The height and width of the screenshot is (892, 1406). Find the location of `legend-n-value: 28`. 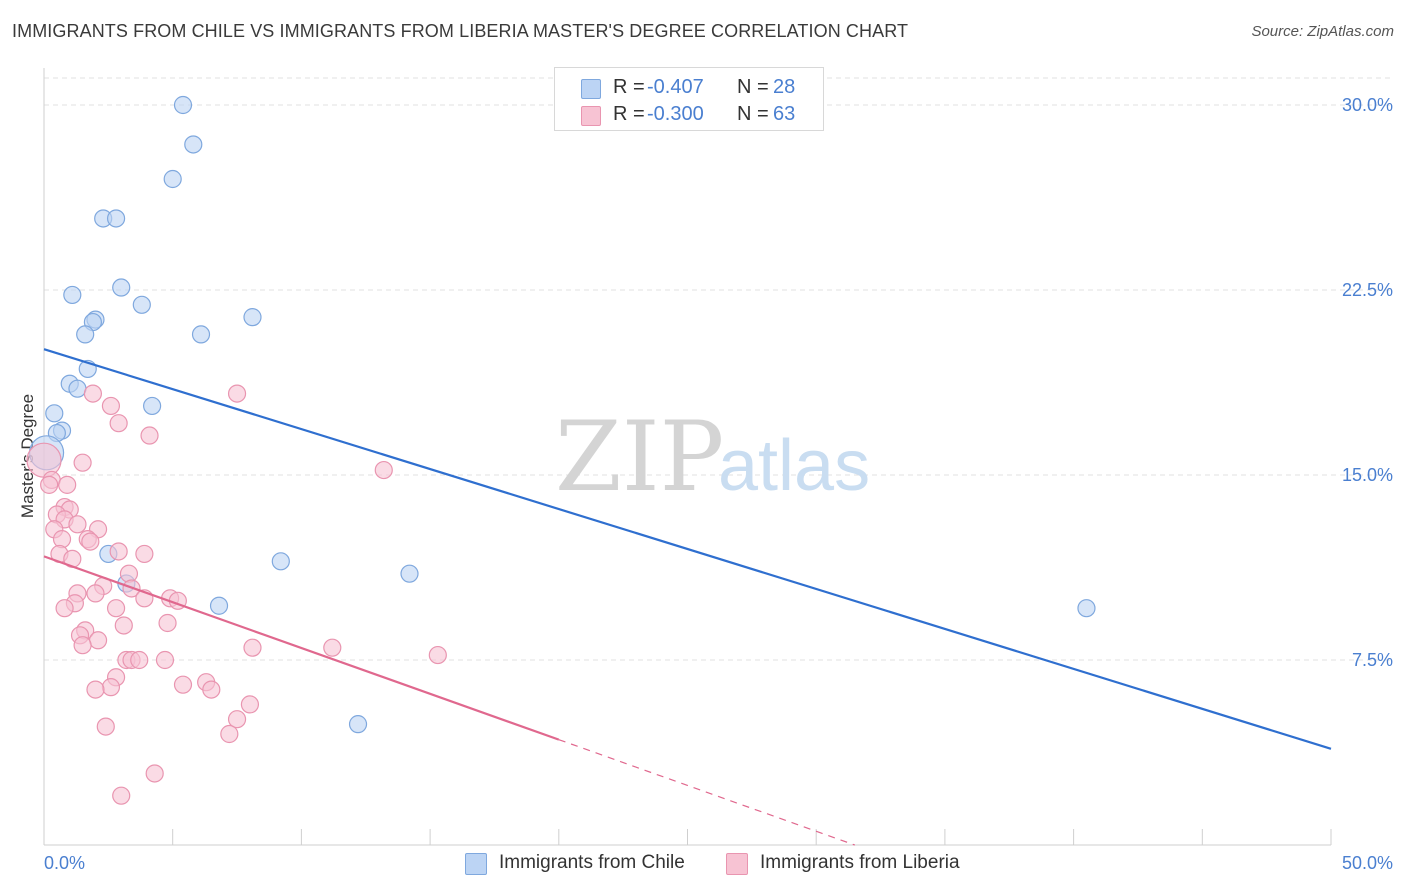

legend-n-value: 28 is located at coordinates (784, 87).